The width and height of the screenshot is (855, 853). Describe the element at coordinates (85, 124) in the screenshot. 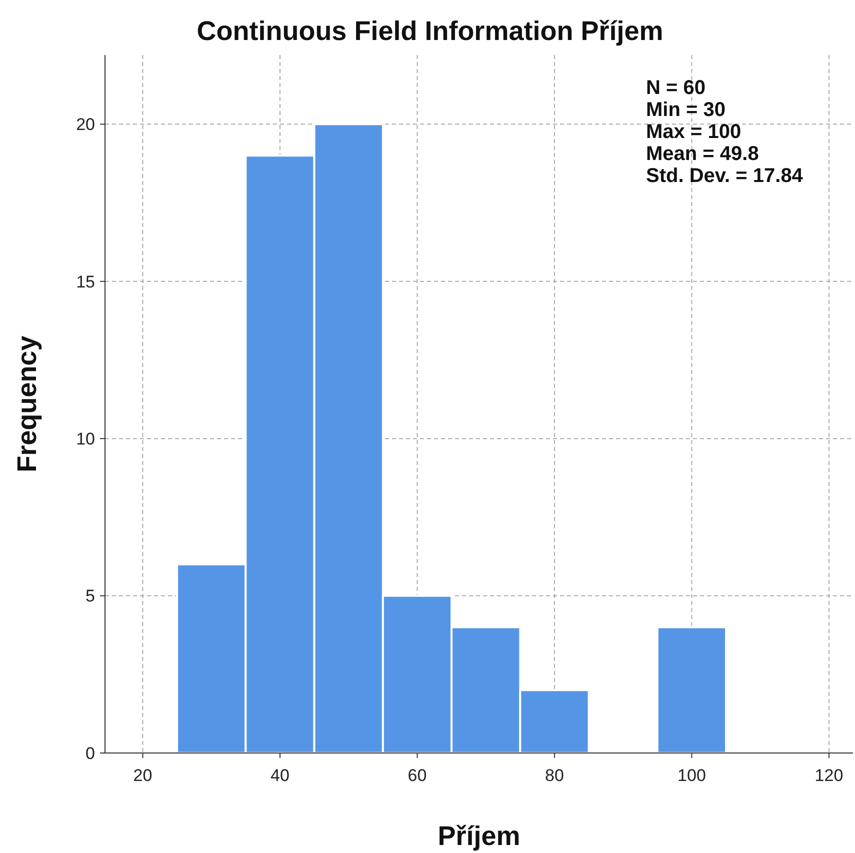

I see `y-tick-label: 20` at that location.